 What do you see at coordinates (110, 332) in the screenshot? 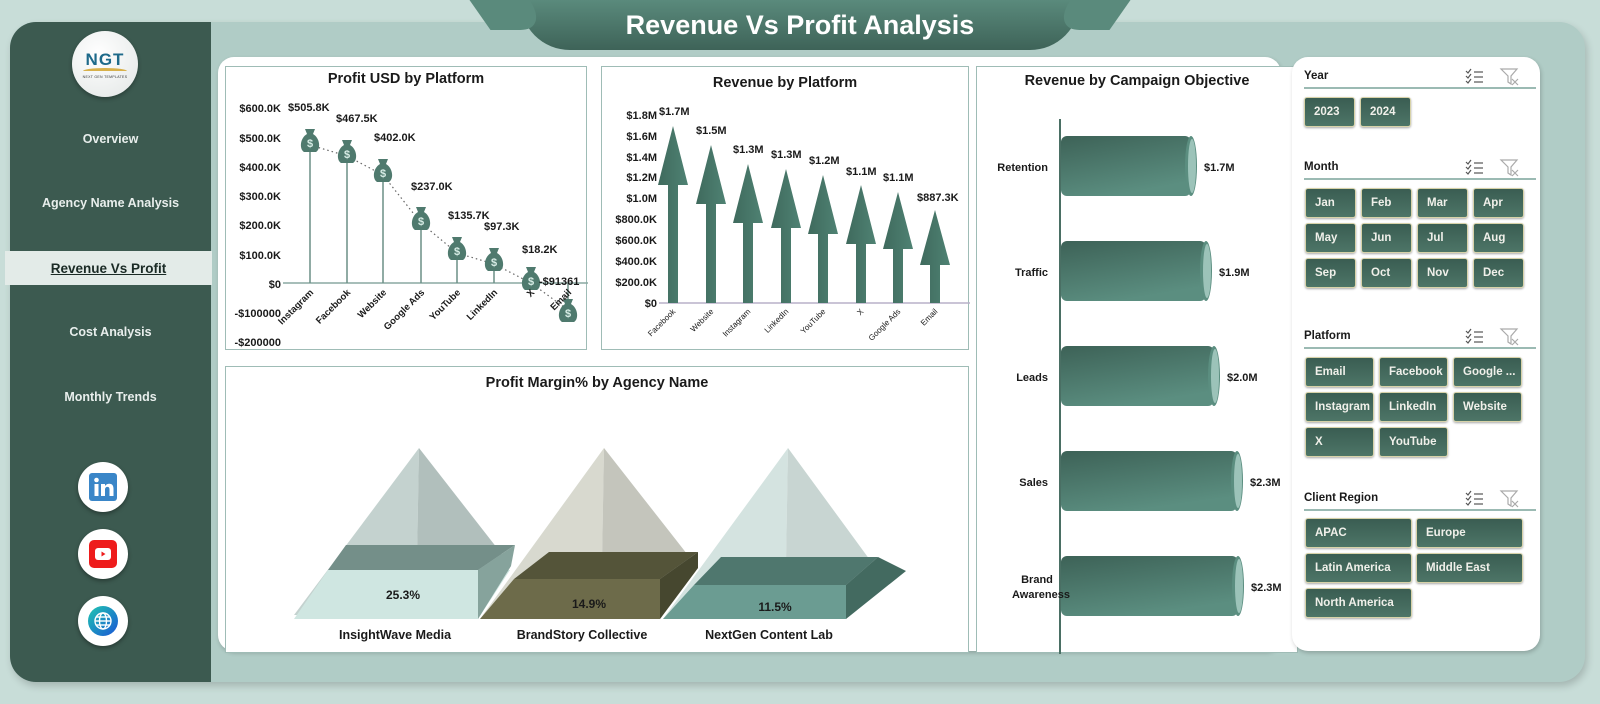
I see `sidebar-item-cost-analysis: Cost Analysis` at bounding box center [110, 332].